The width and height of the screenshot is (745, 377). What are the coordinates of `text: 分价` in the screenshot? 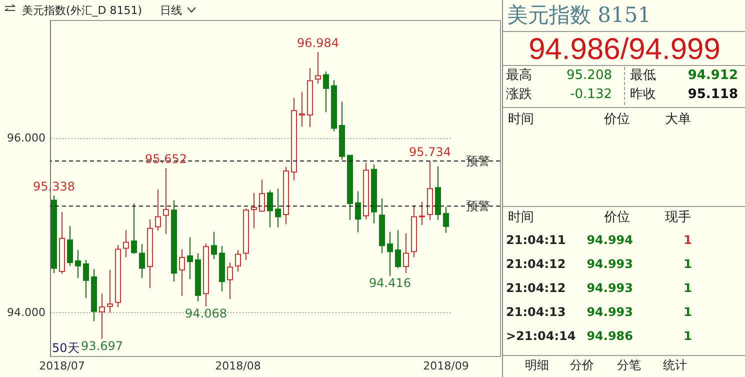 It's located at (582, 365).